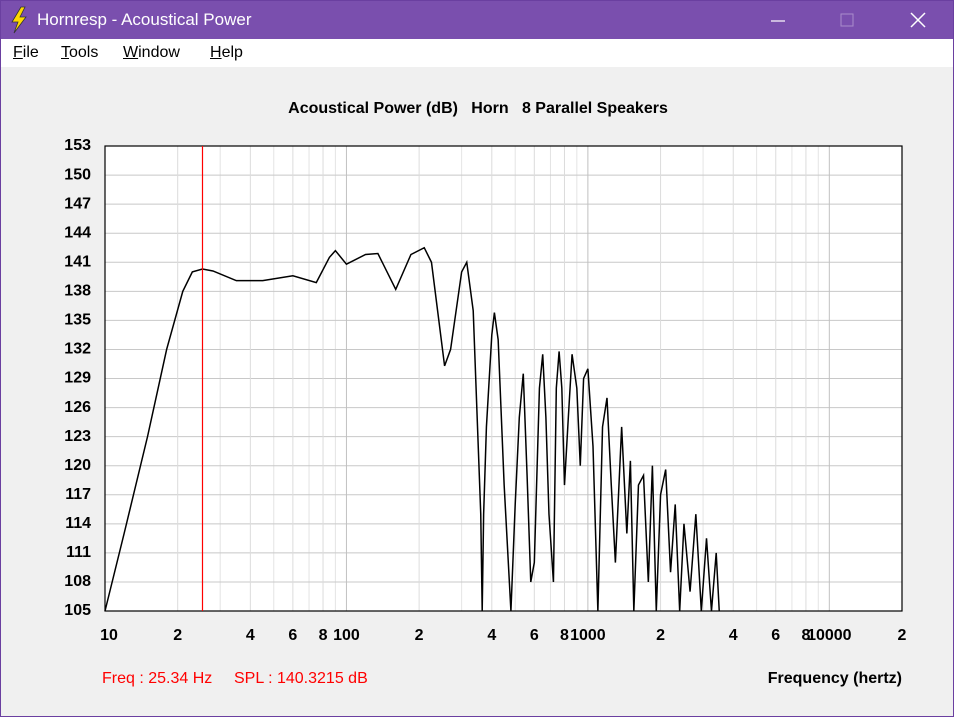  Describe the element at coordinates (77, 291) in the screenshot. I see `y-tick-label: 138` at that location.